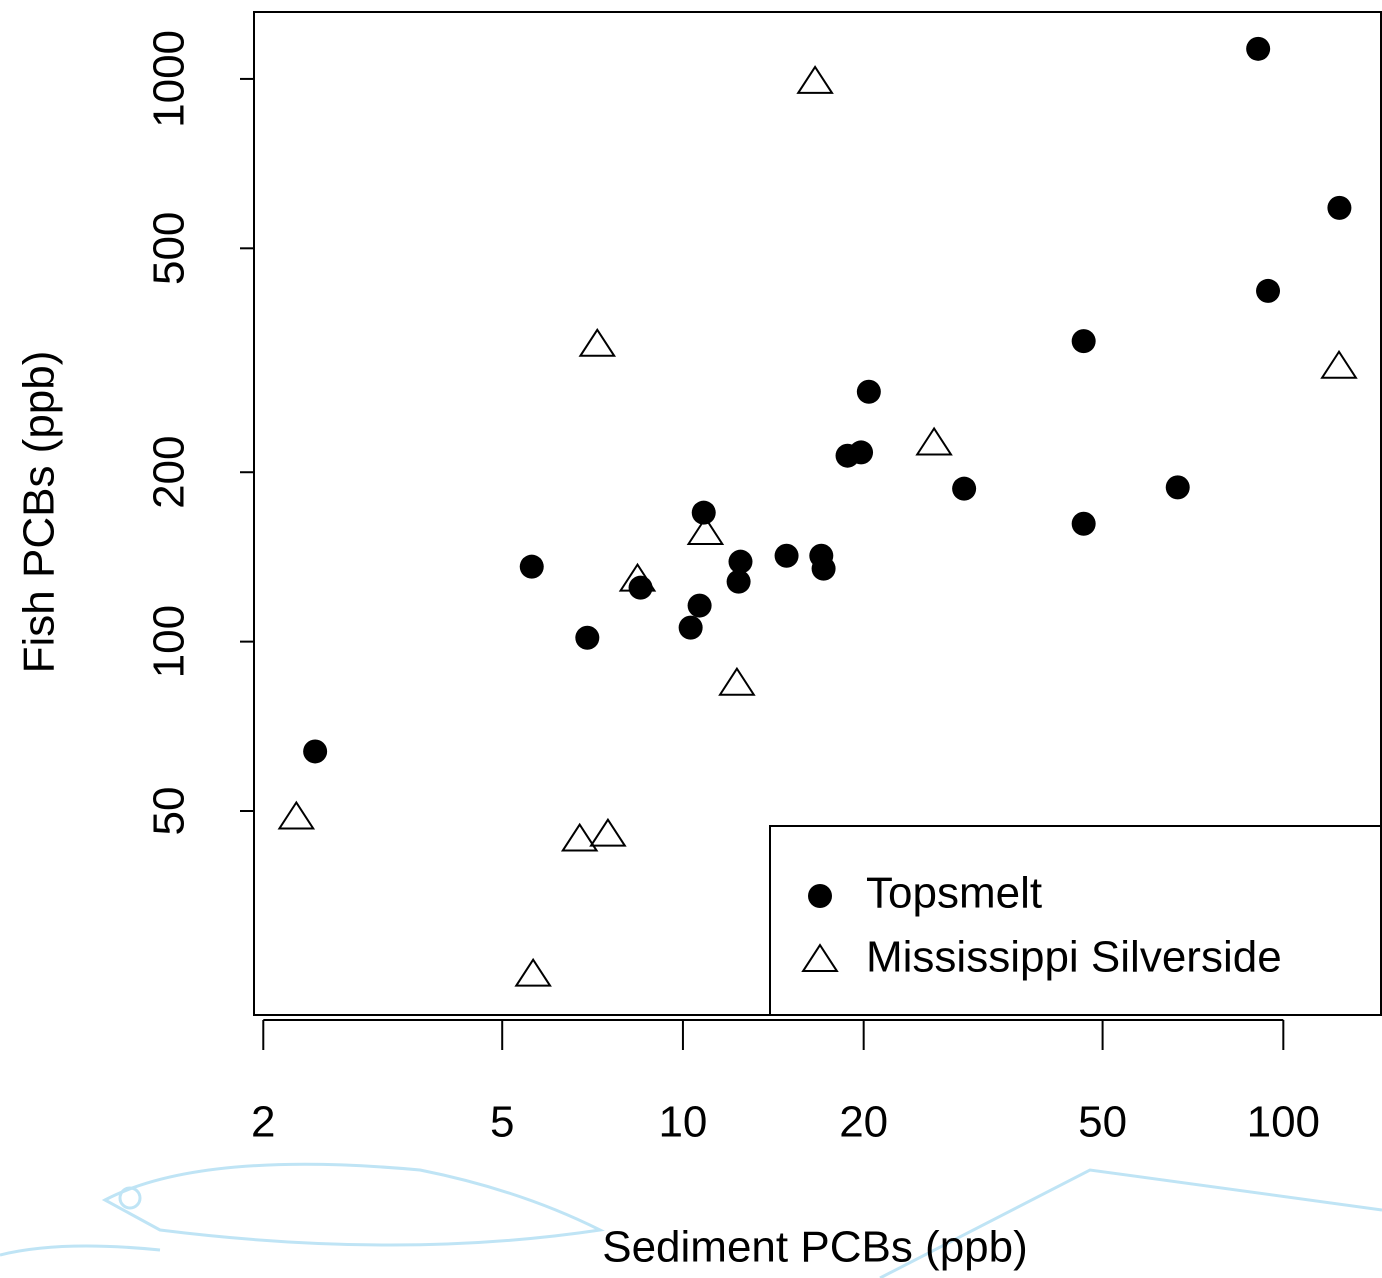 This screenshot has height=1278, width=1382. What do you see at coordinates (39, 512) in the screenshot?
I see `y-axis-label: Fish PCBs (ppb)` at bounding box center [39, 512].